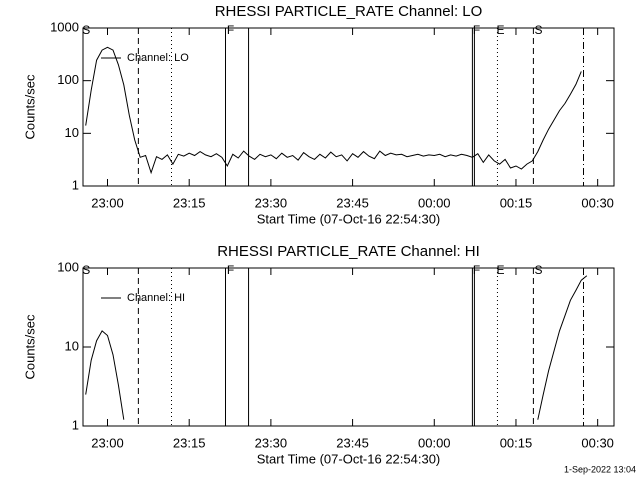 The image size is (640, 480). What do you see at coordinates (348, 251) in the screenshot?
I see `chart-title: RHESSI PARTICLE_RATE Channel: HI` at bounding box center [348, 251].